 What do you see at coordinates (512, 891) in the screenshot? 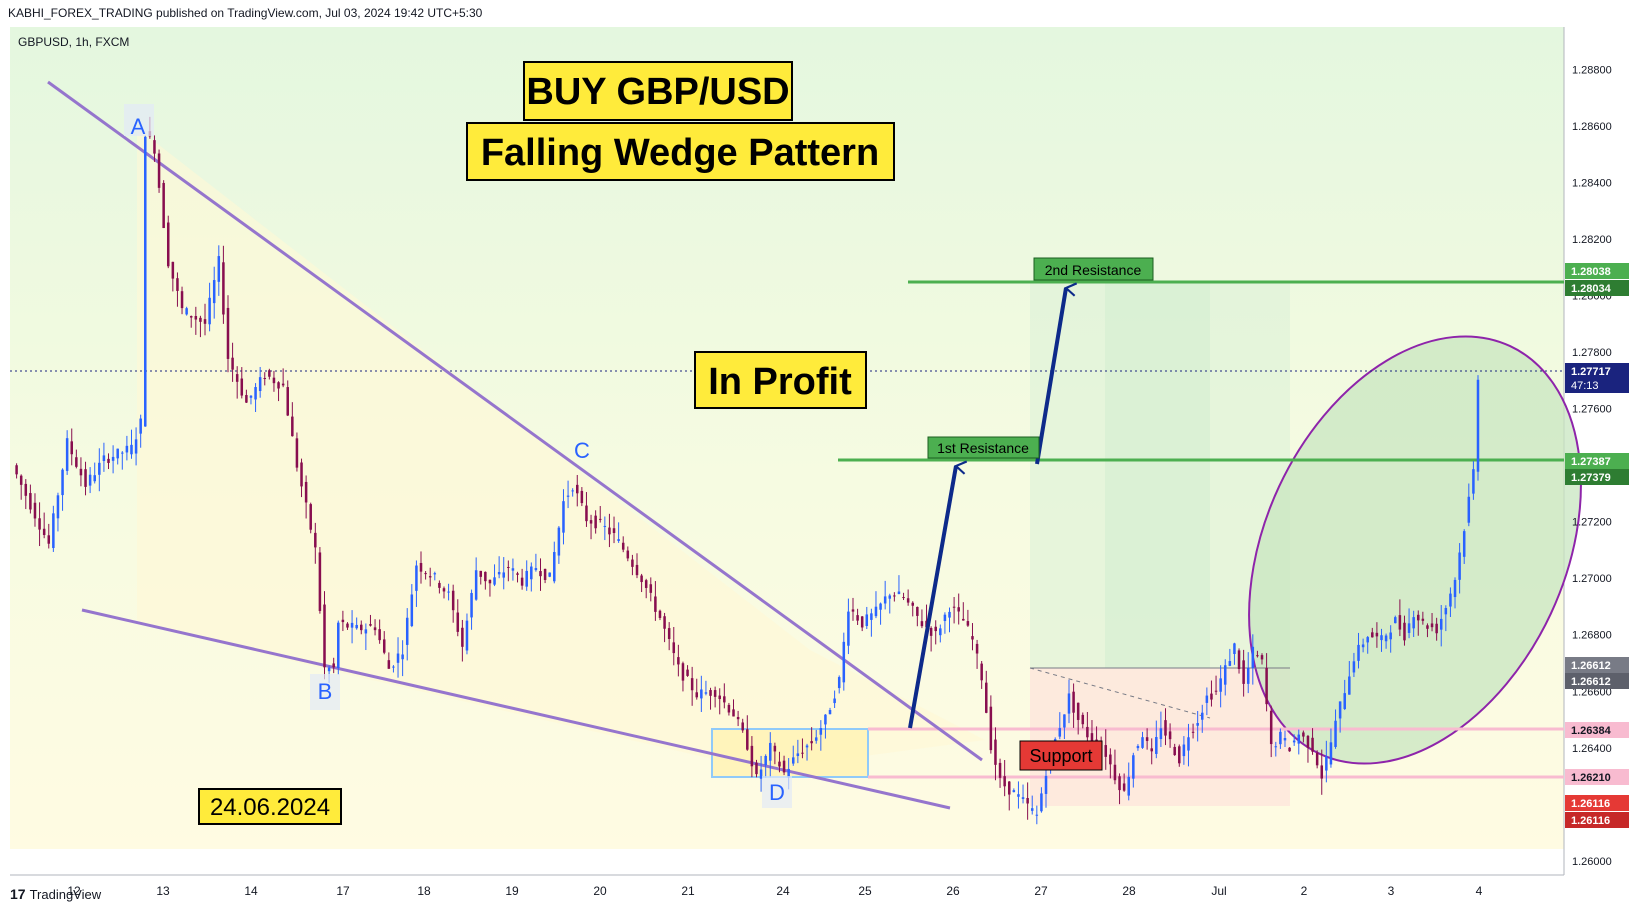
I see `x-tick-label: 19` at bounding box center [512, 891].